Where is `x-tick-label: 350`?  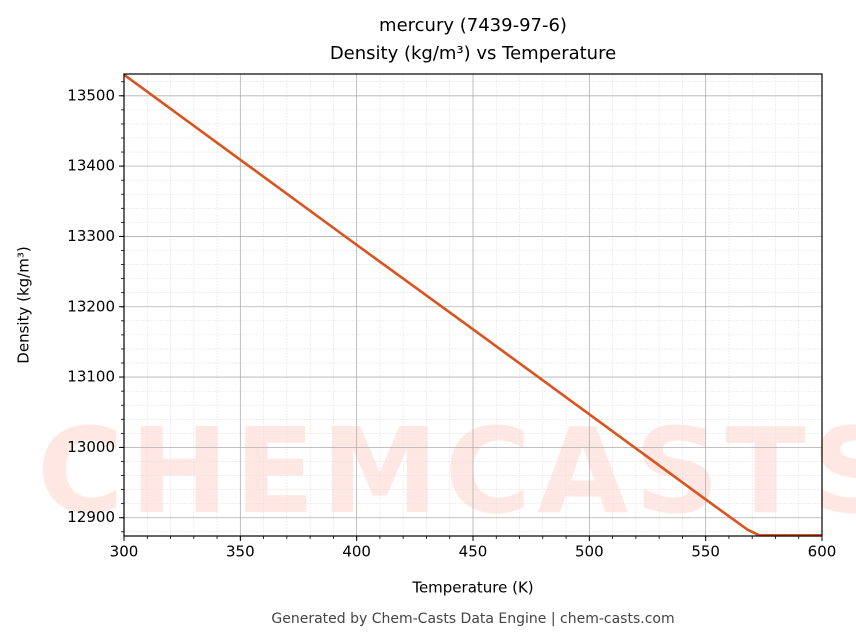
x-tick-label: 350 is located at coordinates (240, 552).